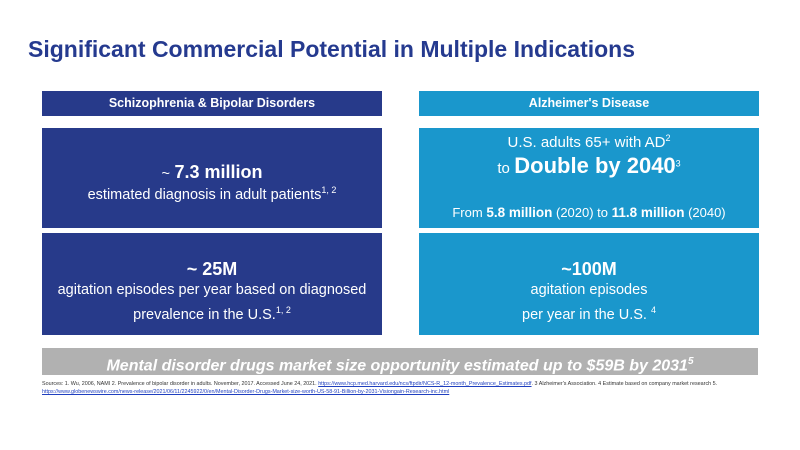 This screenshot has height=450, width=800. Describe the element at coordinates (595, 165) in the screenshot. I see `double-by-2040: Double by 2040` at that location.